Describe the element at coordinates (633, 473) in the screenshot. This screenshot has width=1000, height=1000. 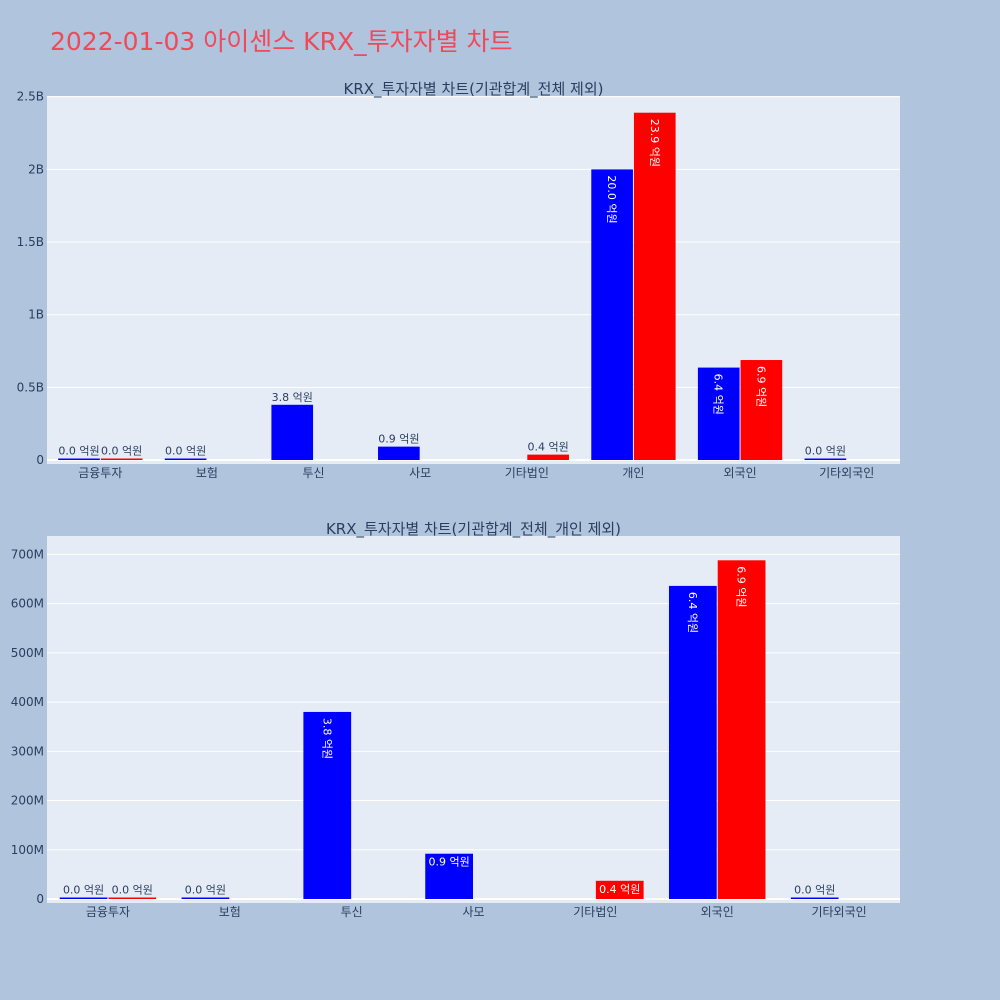
I see `x-tick-label: 개인` at that location.